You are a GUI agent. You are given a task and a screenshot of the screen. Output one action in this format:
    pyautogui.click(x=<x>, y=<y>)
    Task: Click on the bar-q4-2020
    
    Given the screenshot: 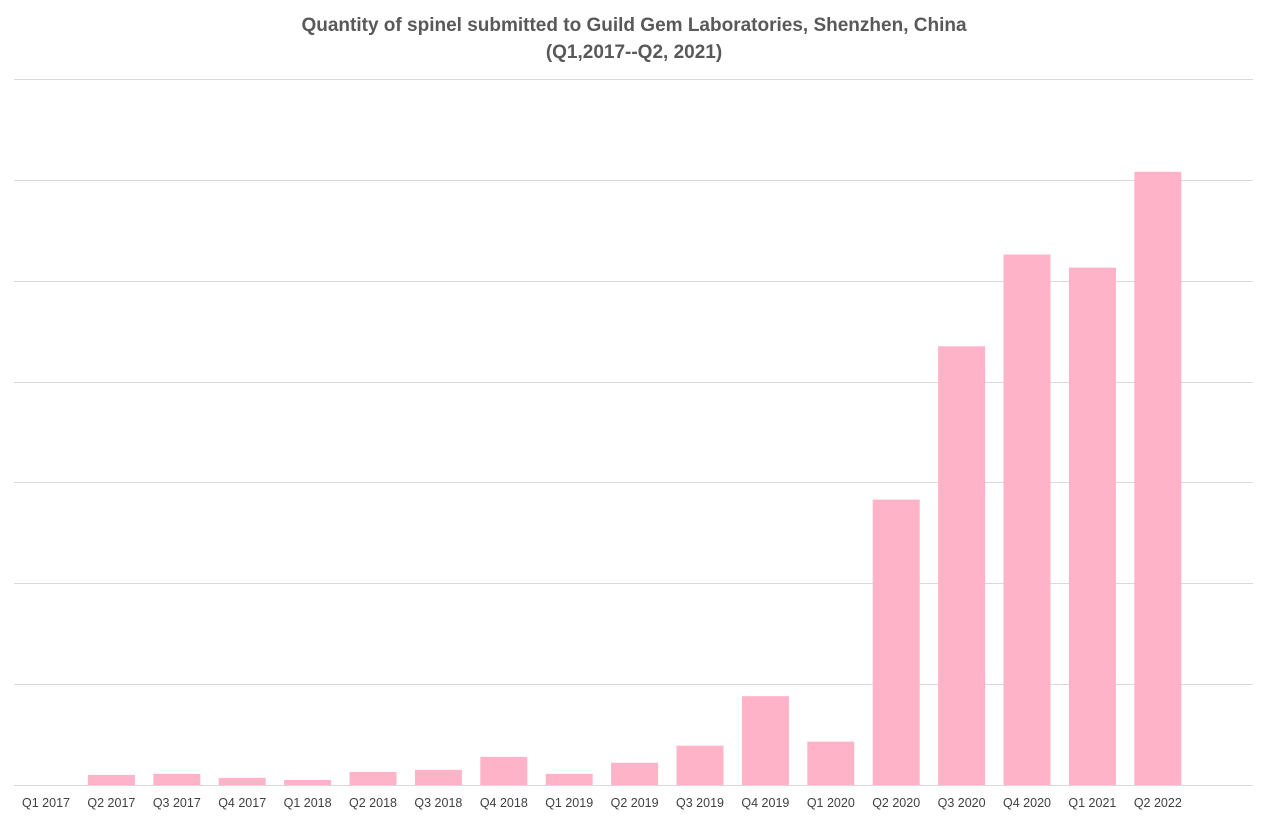 What is the action you would take?
    pyautogui.click(x=1027, y=519)
    